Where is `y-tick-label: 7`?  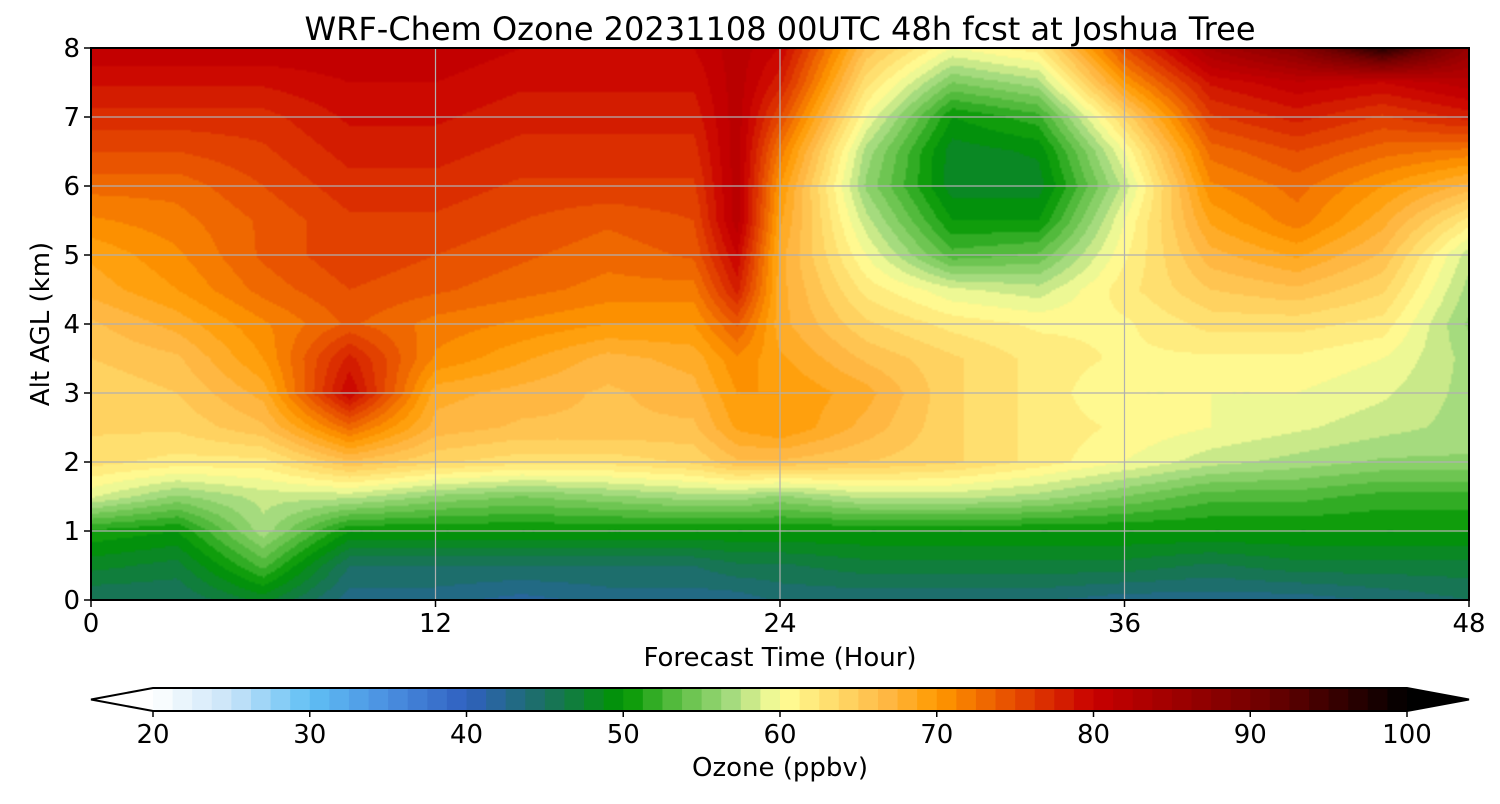
y-tick-label: 7 is located at coordinates (71, 118).